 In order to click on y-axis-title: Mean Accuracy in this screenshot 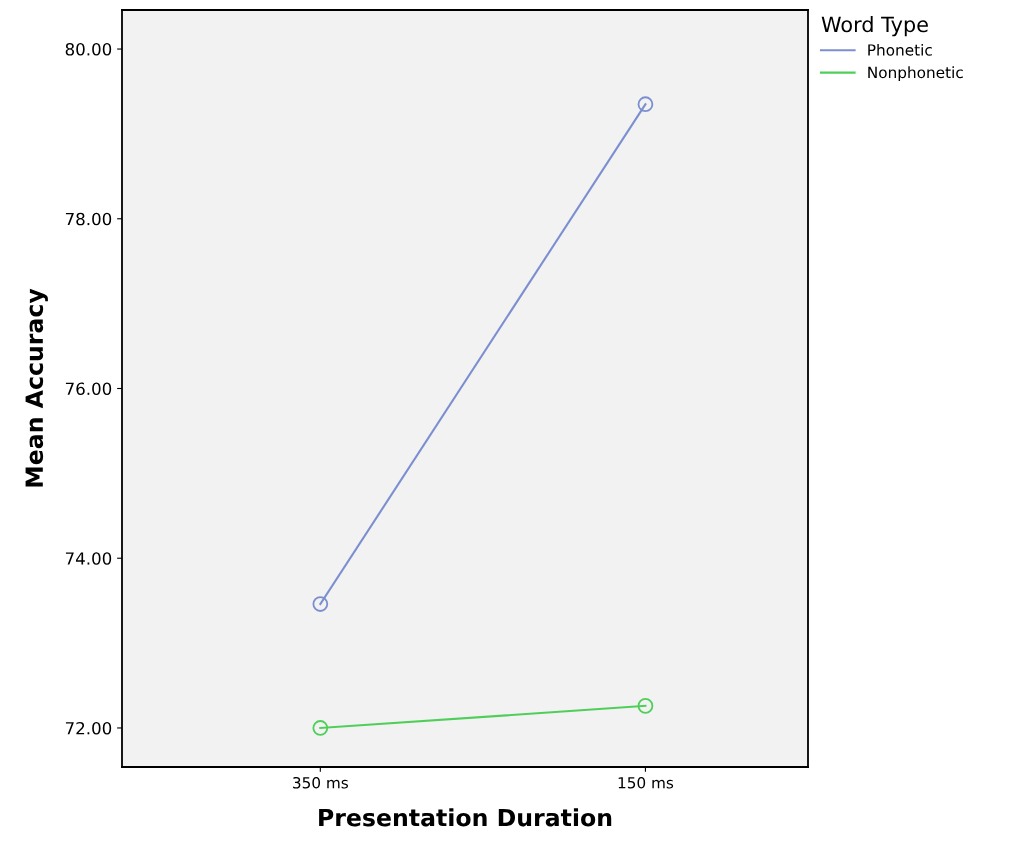, I will do `click(36, 387)`.